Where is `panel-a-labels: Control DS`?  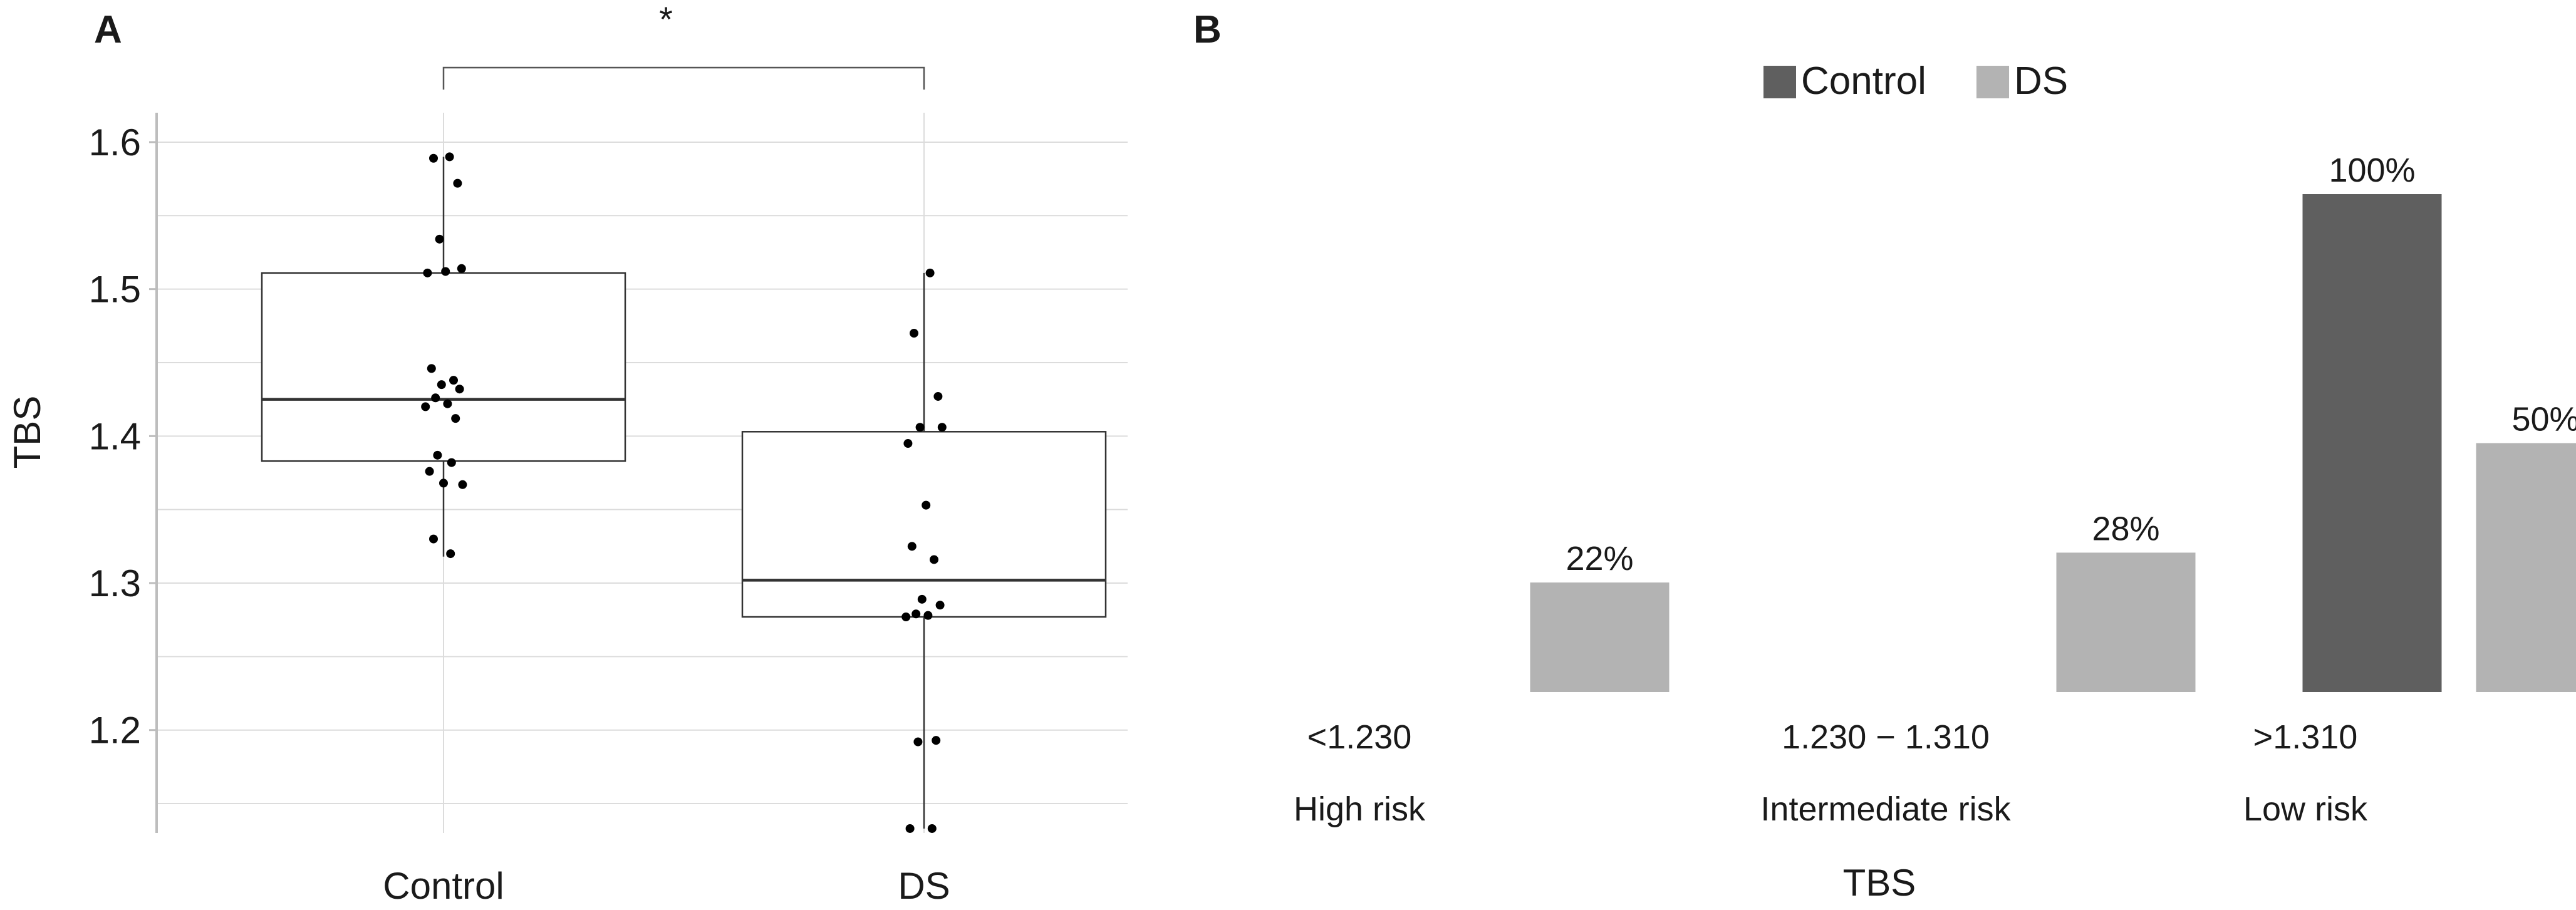
panel-a-labels: Control DS is located at coordinates (666, 886).